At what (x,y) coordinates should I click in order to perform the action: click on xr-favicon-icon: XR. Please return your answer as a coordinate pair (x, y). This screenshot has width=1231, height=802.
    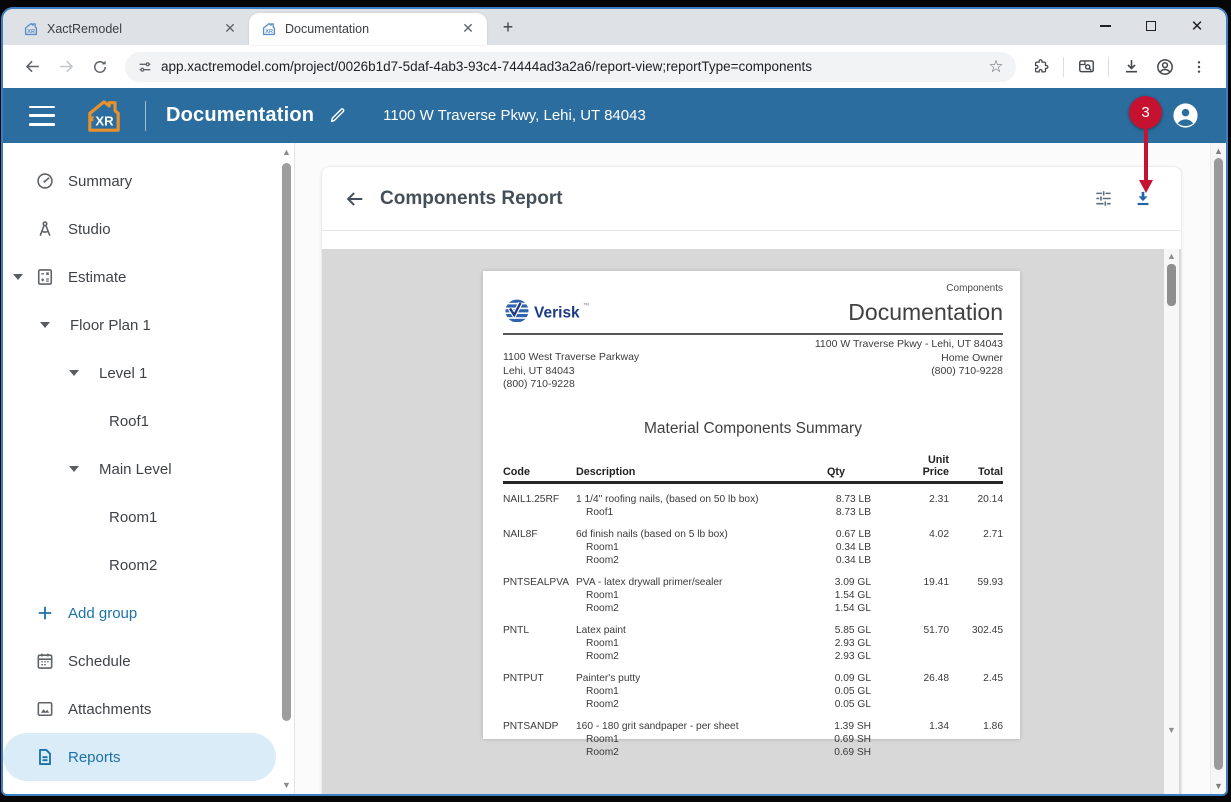
    Looking at the image, I should click on (269, 29).